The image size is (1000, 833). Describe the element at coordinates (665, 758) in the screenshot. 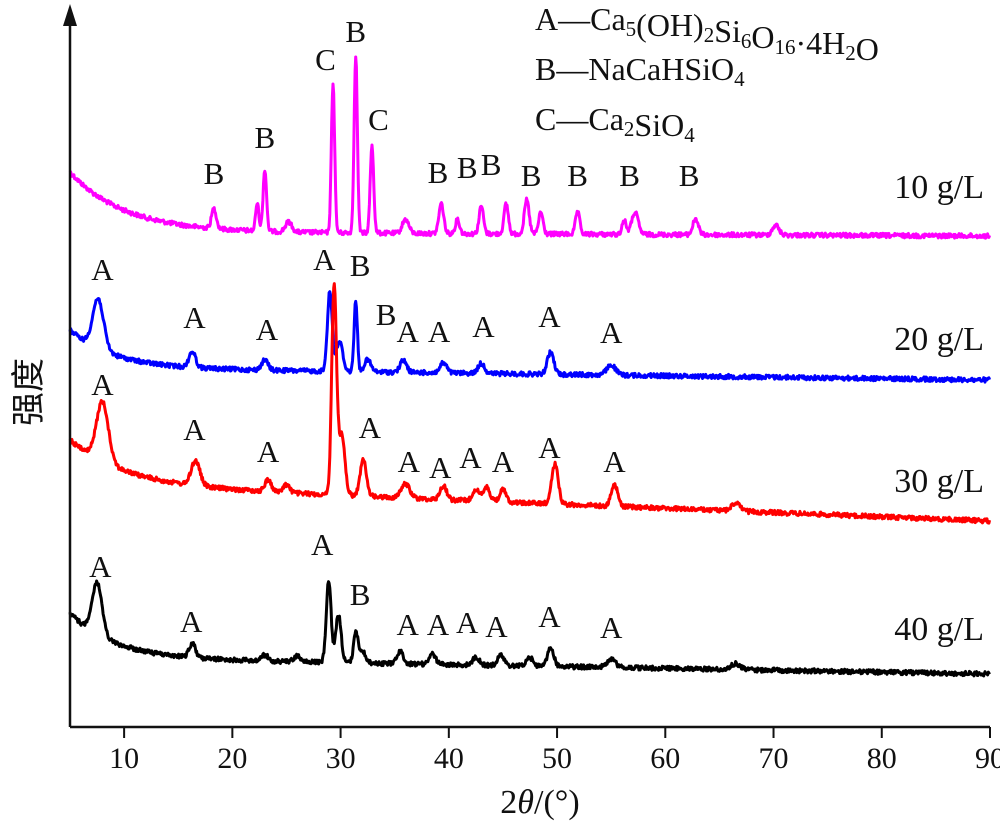

I see `x-tick-label: 60` at that location.